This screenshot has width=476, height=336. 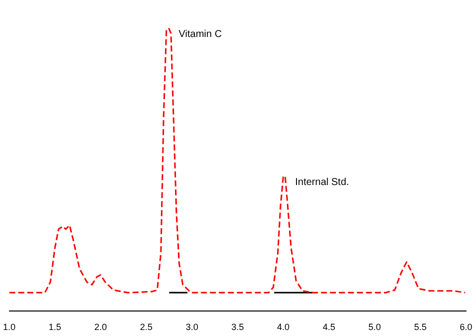 What do you see at coordinates (100, 327) in the screenshot?
I see `x-tick-label: 2.0` at bounding box center [100, 327].